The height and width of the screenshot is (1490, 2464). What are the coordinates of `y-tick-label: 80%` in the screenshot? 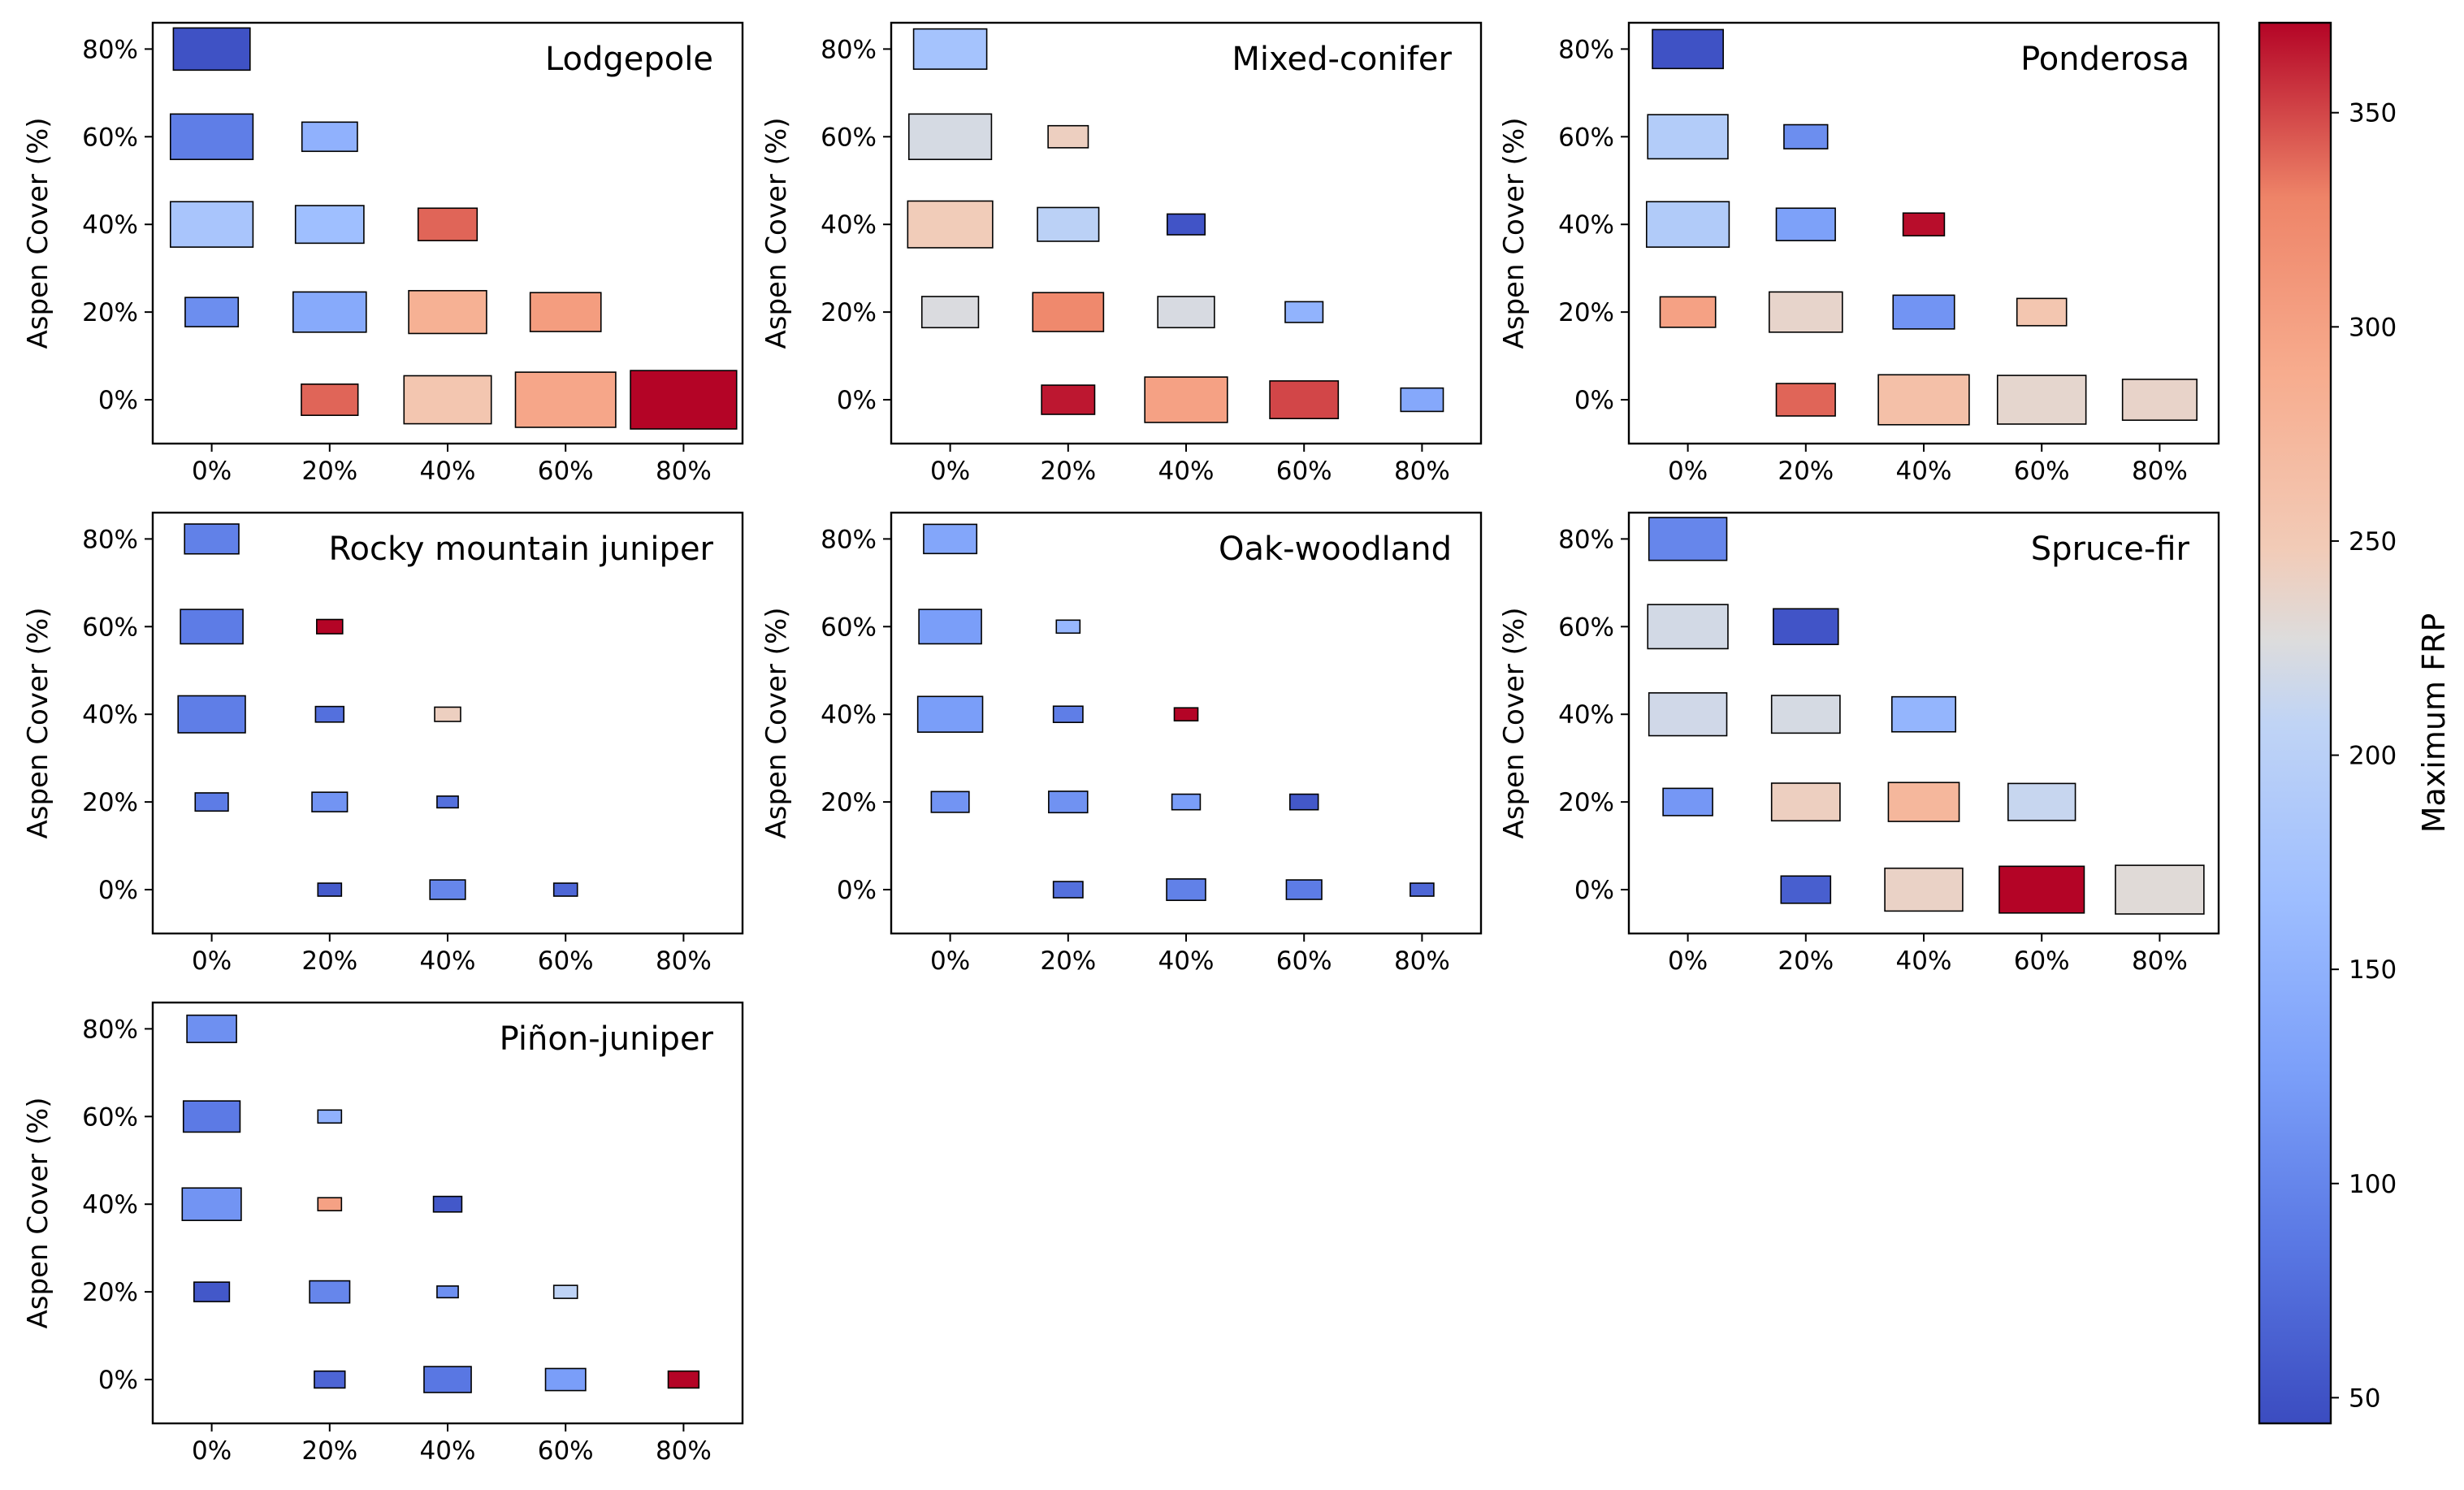 It's located at (1586, 539).